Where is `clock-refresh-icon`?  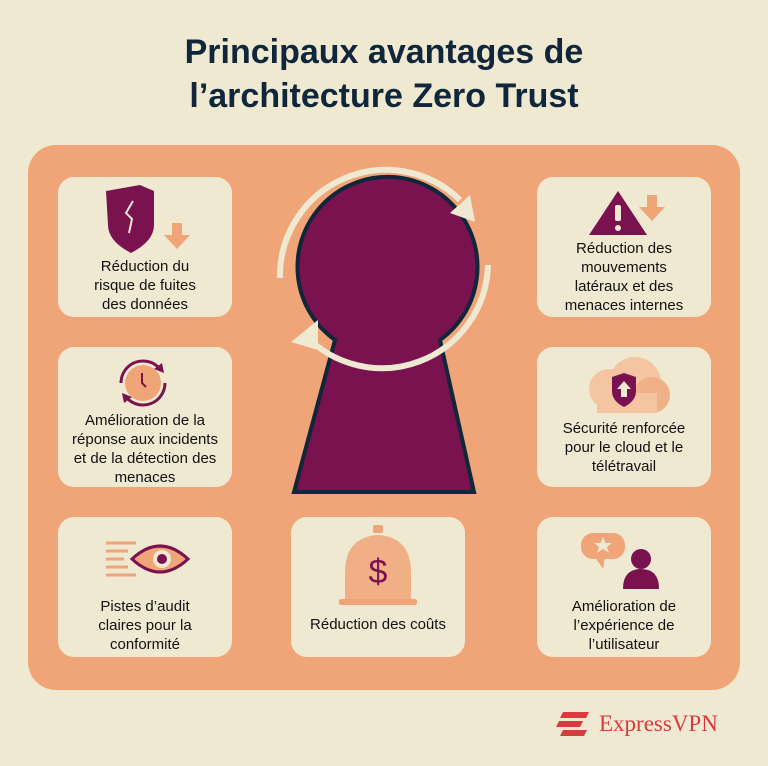
clock-refresh-icon is located at coordinates (143, 383).